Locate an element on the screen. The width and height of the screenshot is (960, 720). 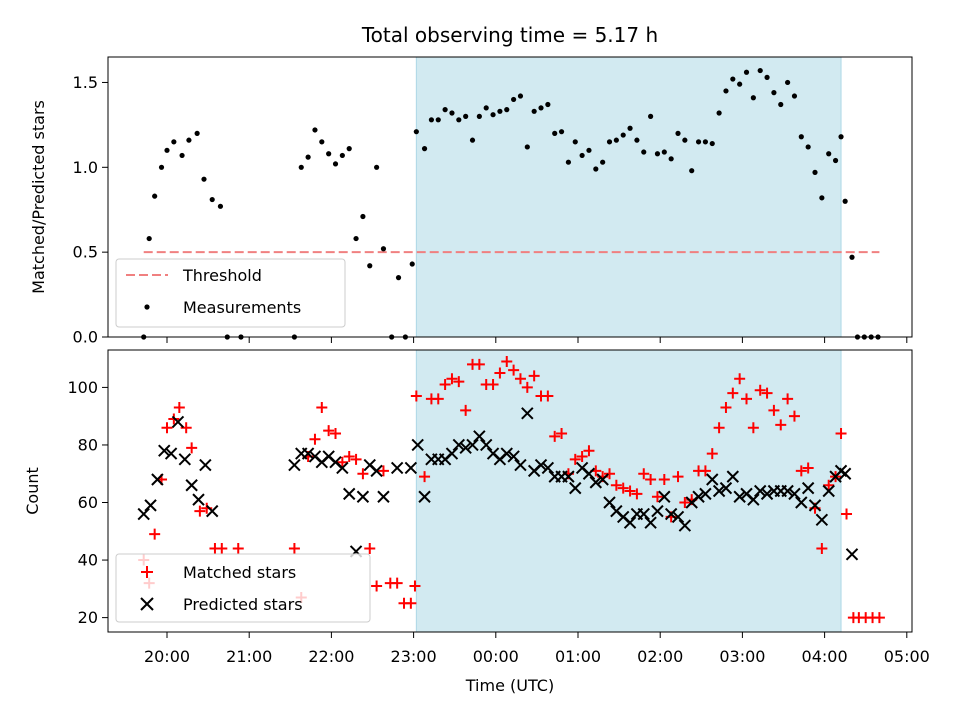
legend-matched-swatch is located at coordinates (147, 572).